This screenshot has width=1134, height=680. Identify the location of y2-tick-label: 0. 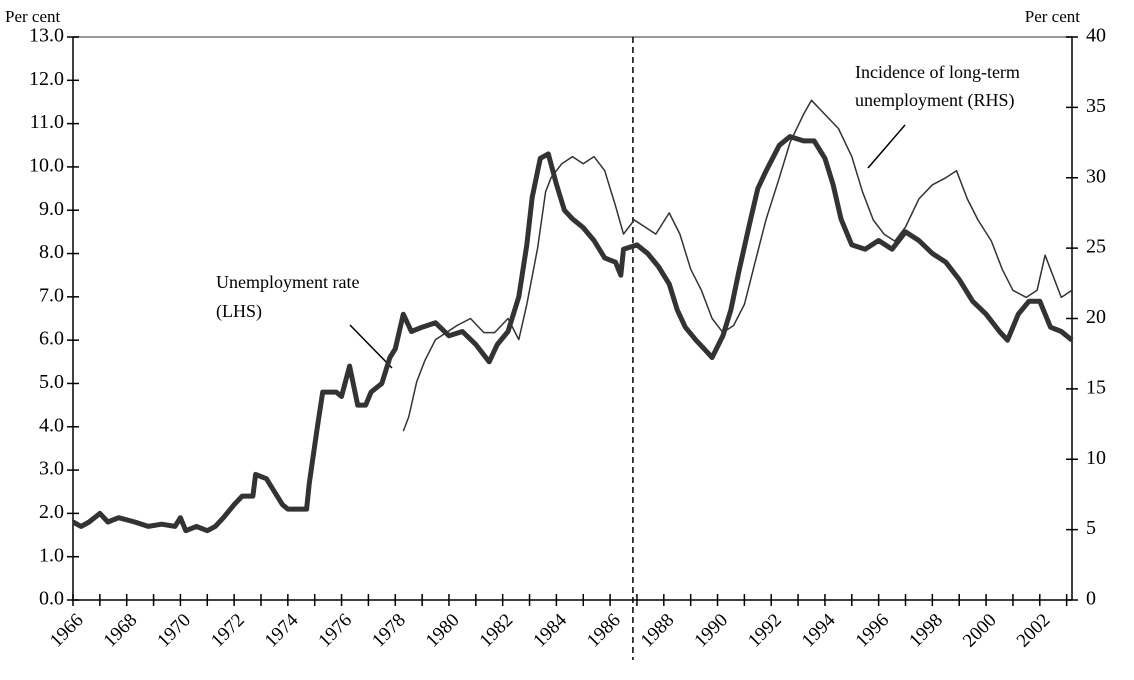
(1091, 599).